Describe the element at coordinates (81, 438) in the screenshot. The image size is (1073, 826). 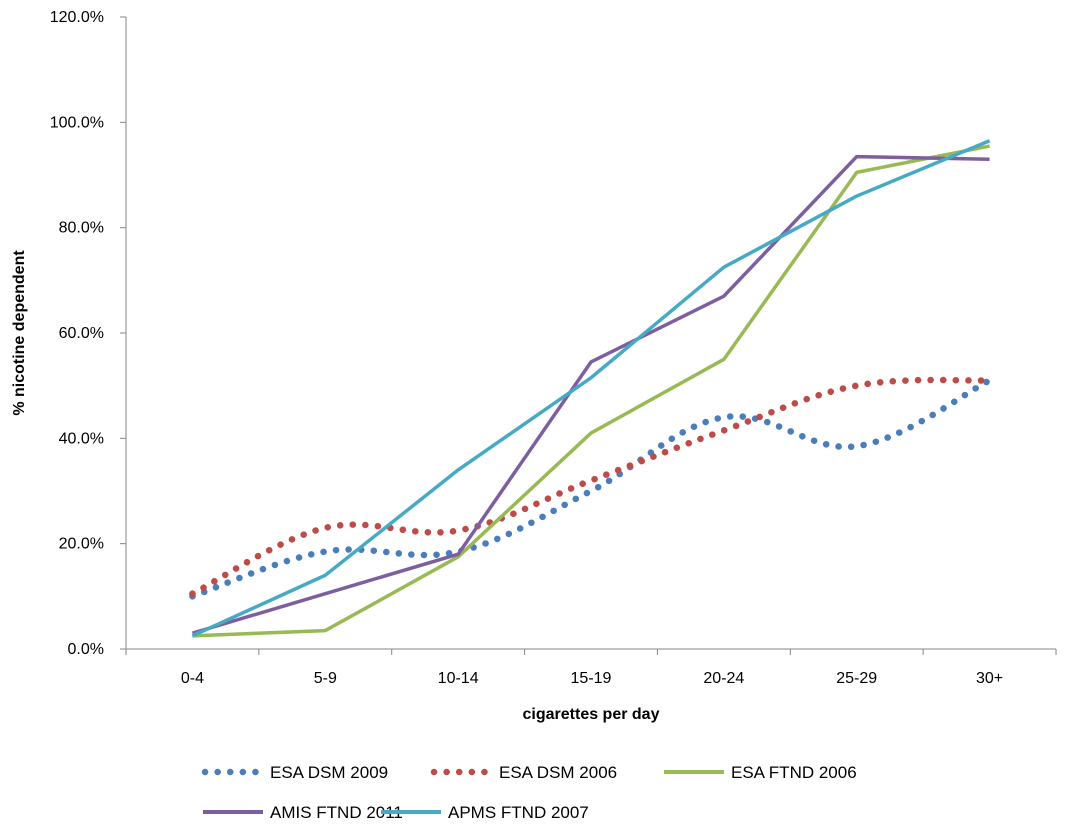
I see `y-tick-label: 40.0%` at that location.